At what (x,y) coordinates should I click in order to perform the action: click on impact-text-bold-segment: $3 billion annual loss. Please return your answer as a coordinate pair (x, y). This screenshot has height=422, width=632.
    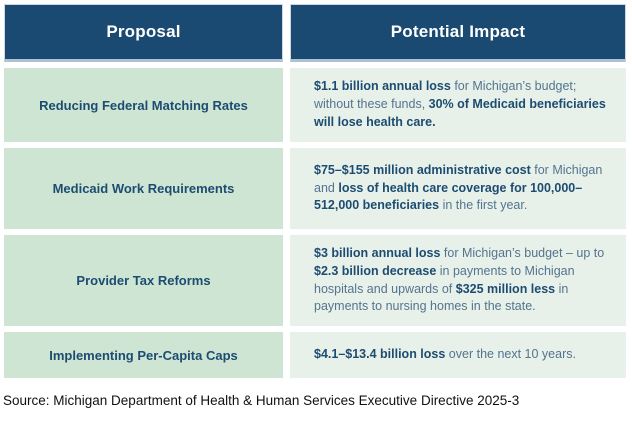
    Looking at the image, I should click on (377, 253).